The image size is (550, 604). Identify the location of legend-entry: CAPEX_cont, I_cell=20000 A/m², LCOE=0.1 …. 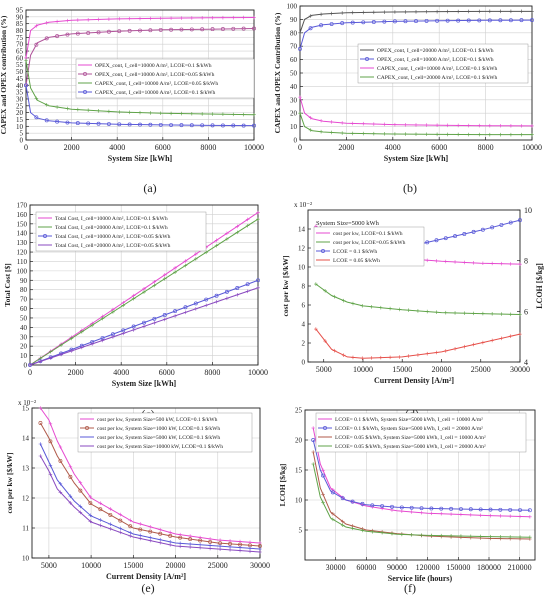
(437, 77).